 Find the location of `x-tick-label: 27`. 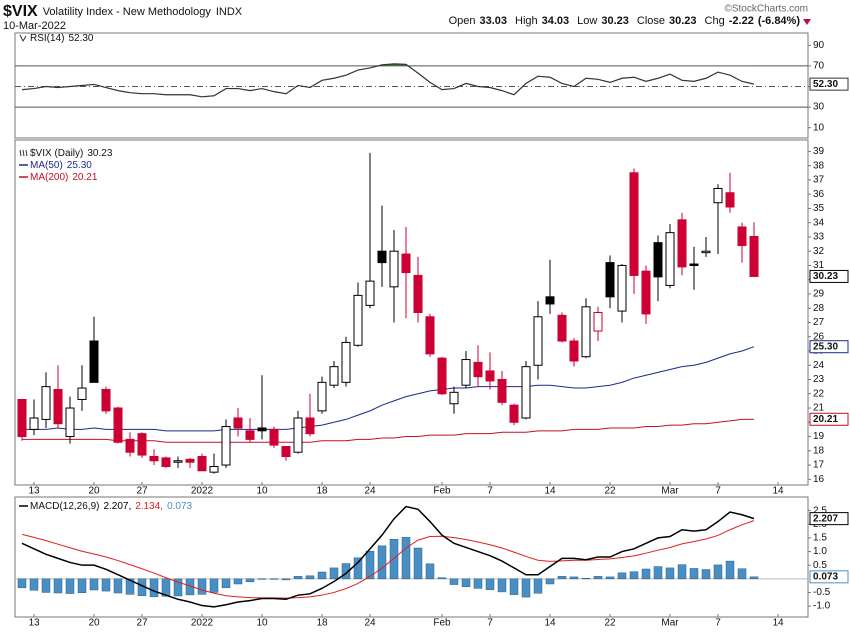

x-tick-label: 27 is located at coordinates (142, 623).